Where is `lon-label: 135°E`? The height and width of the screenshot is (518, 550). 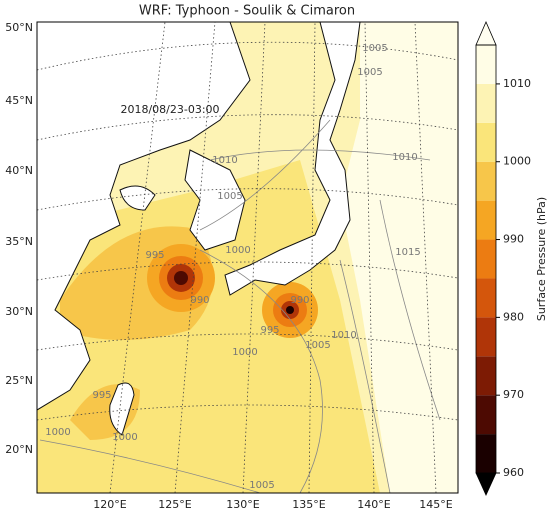 lon-label: 135°E is located at coordinates (308, 504).